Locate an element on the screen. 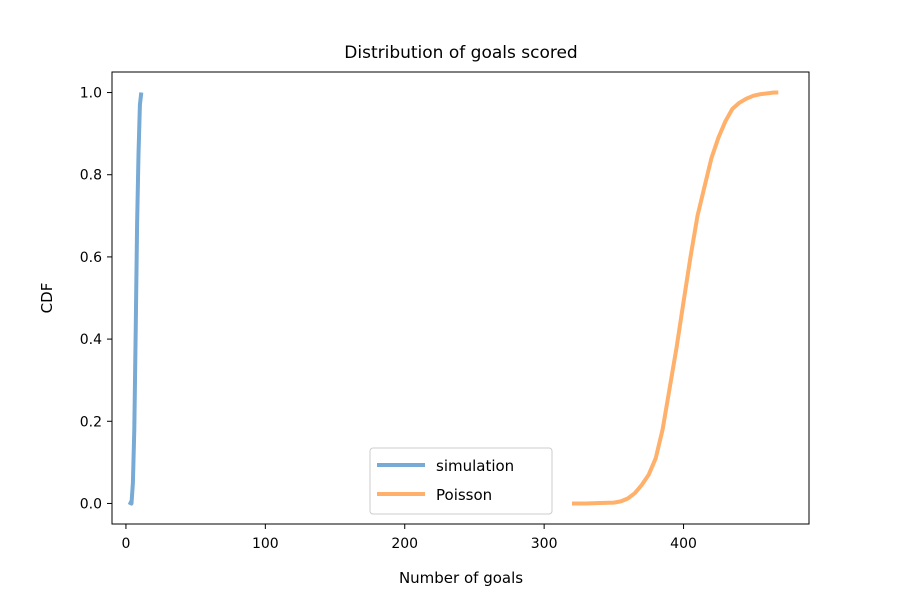 The height and width of the screenshot is (600, 900). x-axis-label: Number of goals is located at coordinates (461, 578).